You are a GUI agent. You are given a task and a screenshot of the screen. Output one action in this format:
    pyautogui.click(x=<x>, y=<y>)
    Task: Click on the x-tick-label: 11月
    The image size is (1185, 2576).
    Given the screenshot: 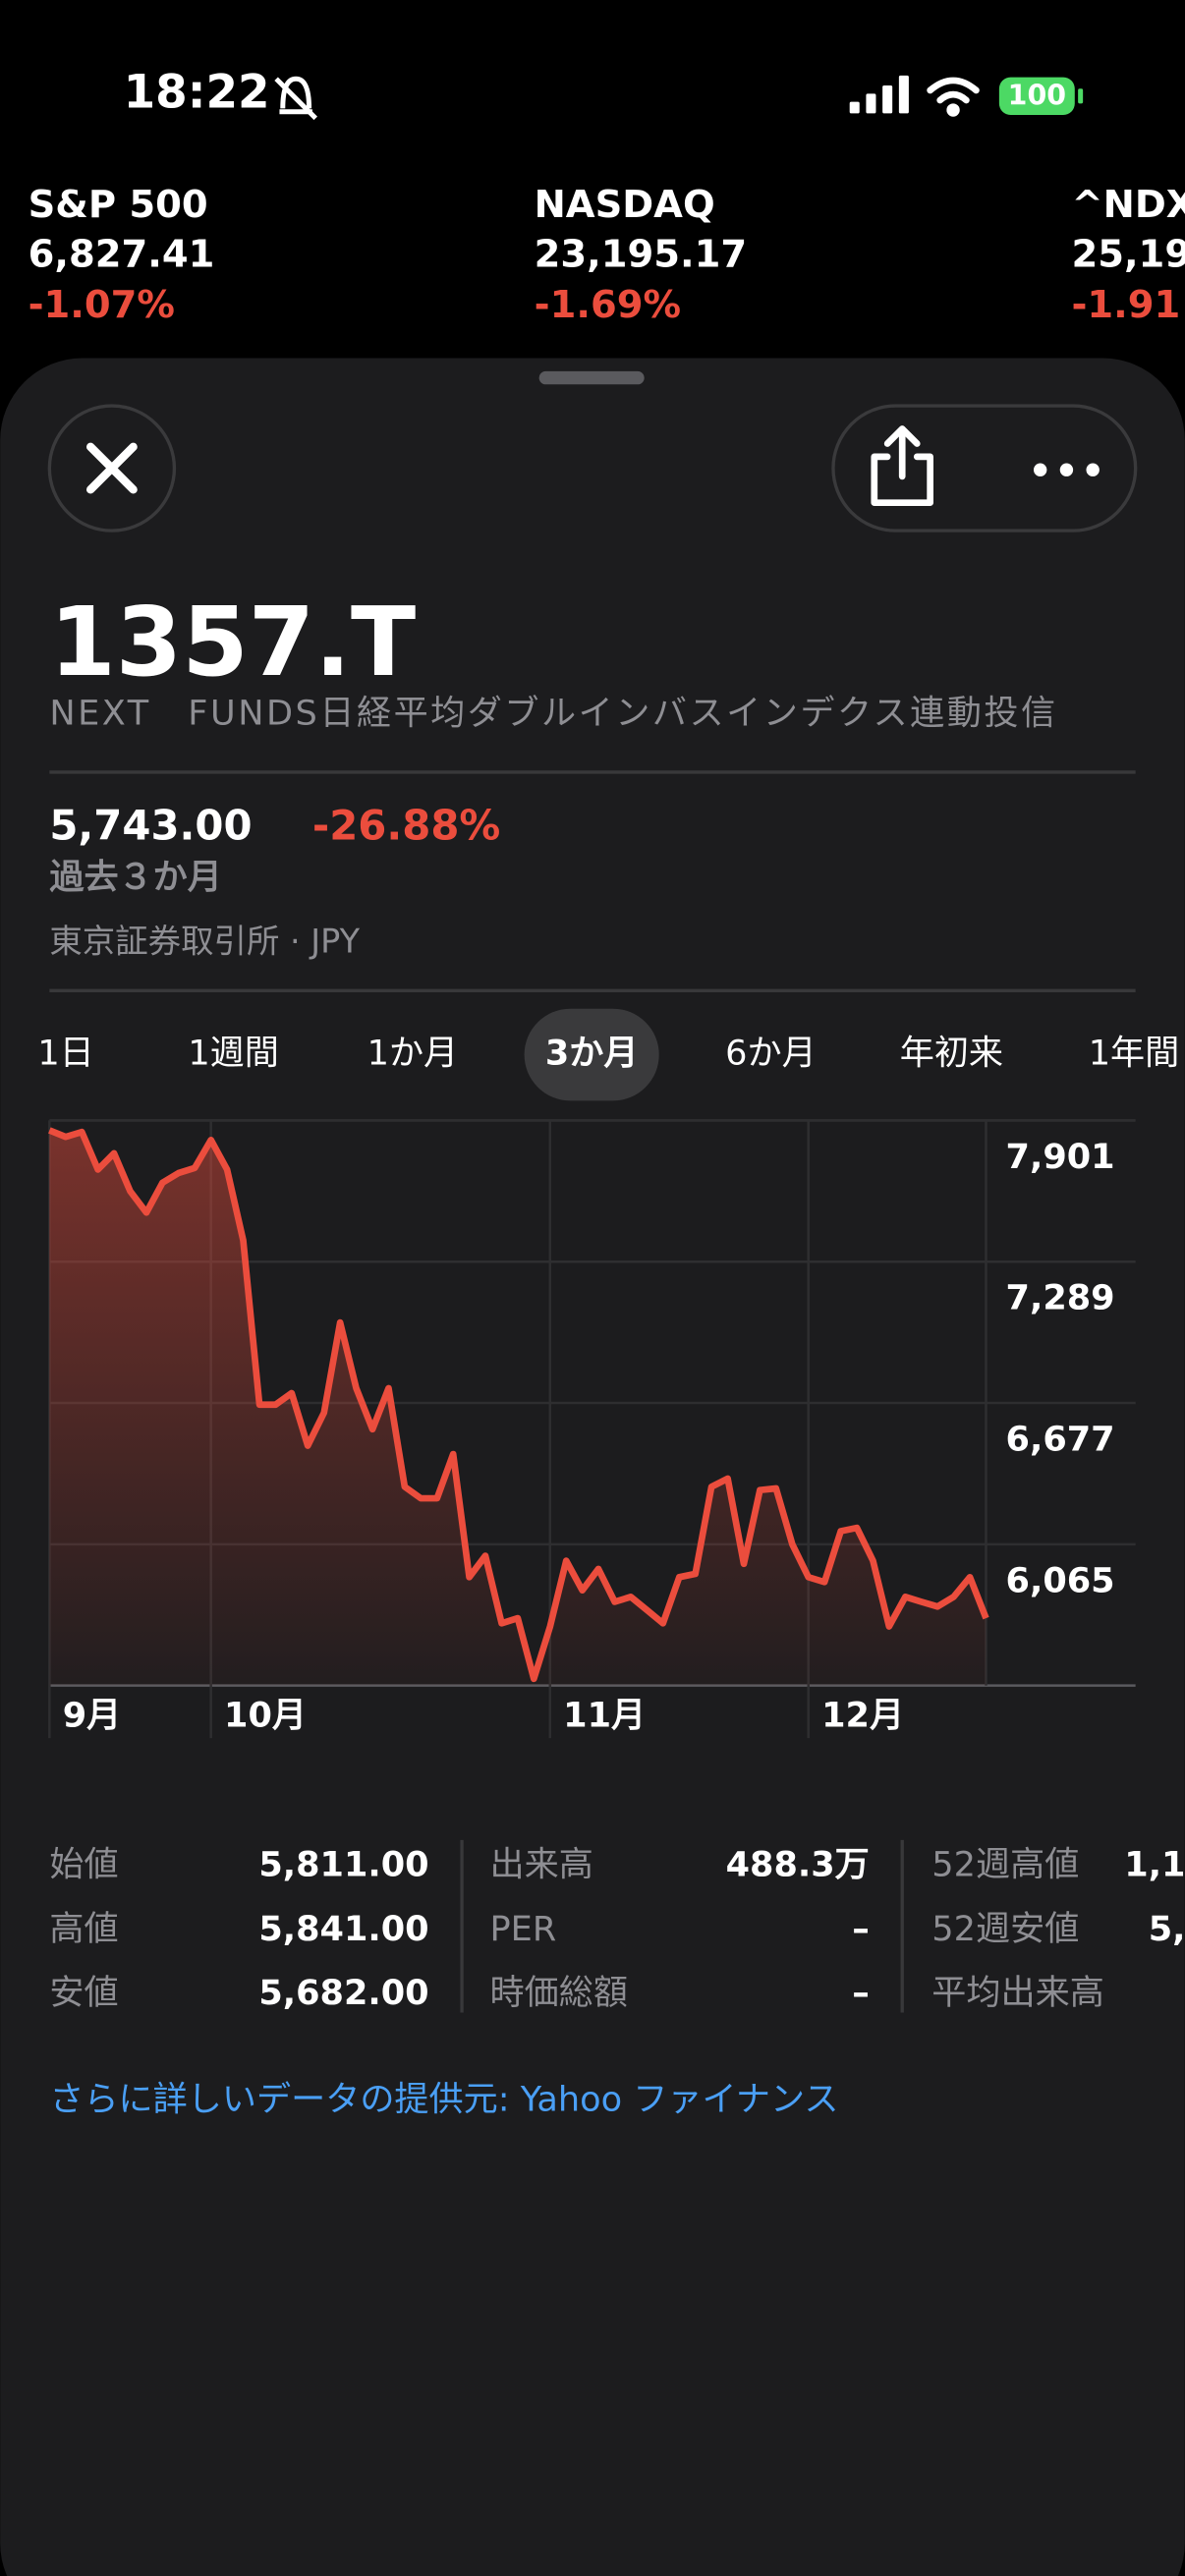 What is the action you would take?
    pyautogui.click(x=604, y=1715)
    